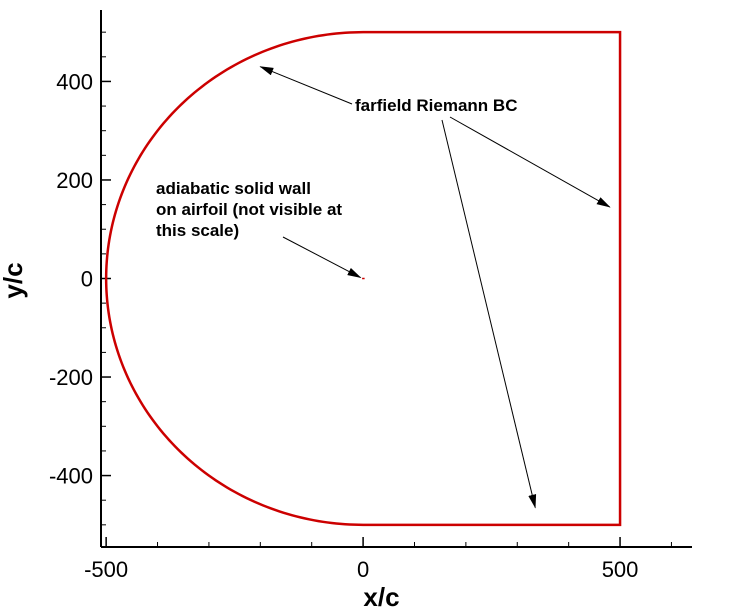  What do you see at coordinates (14, 280) in the screenshot?
I see `y-axis-title: y/c` at bounding box center [14, 280].